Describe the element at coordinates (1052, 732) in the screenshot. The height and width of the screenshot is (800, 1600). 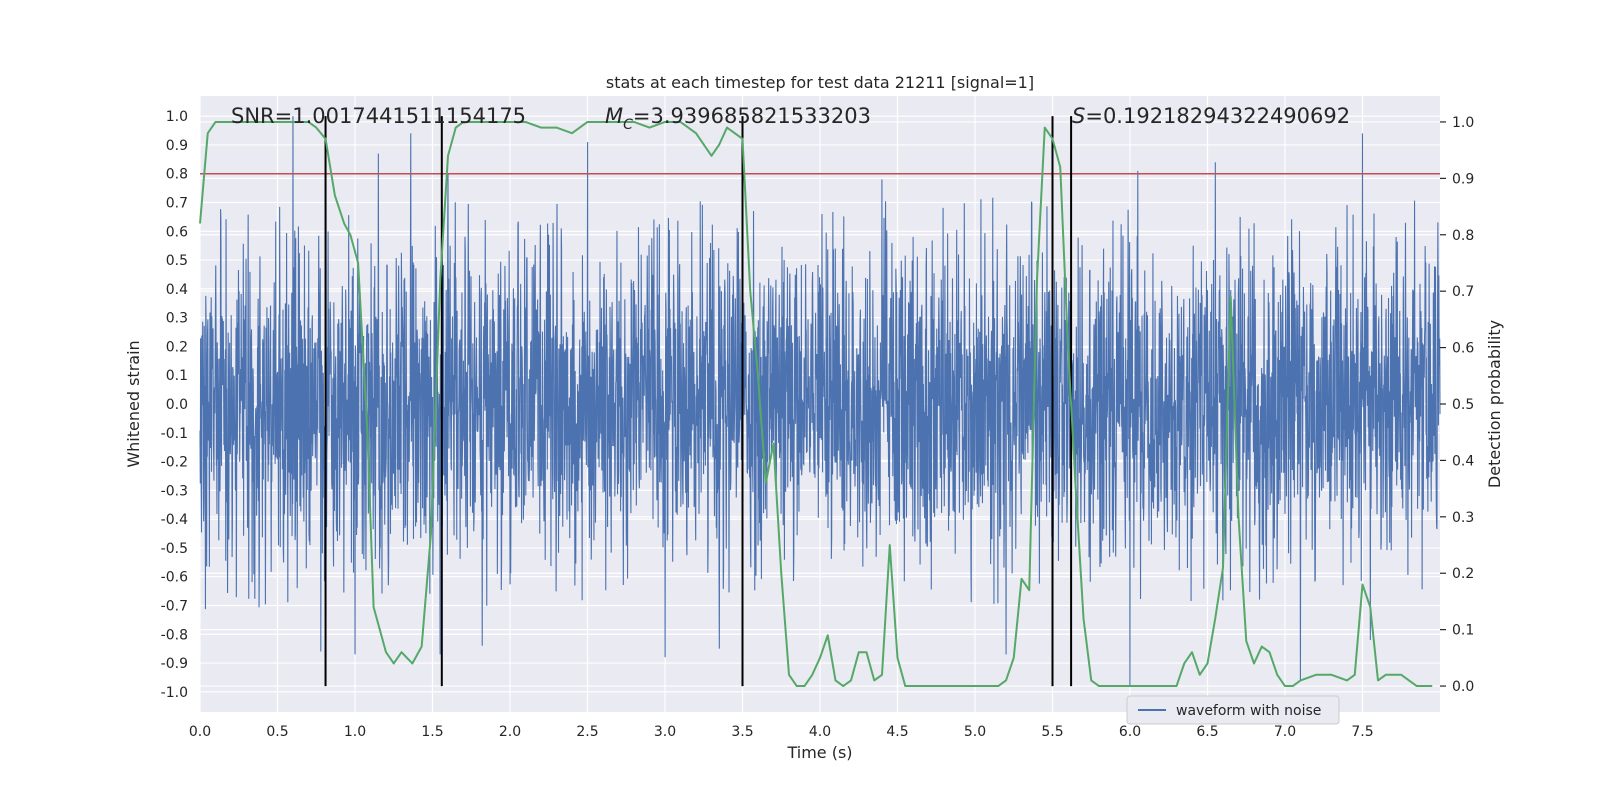
I see `x-tick-label-11: 5.5` at that location.